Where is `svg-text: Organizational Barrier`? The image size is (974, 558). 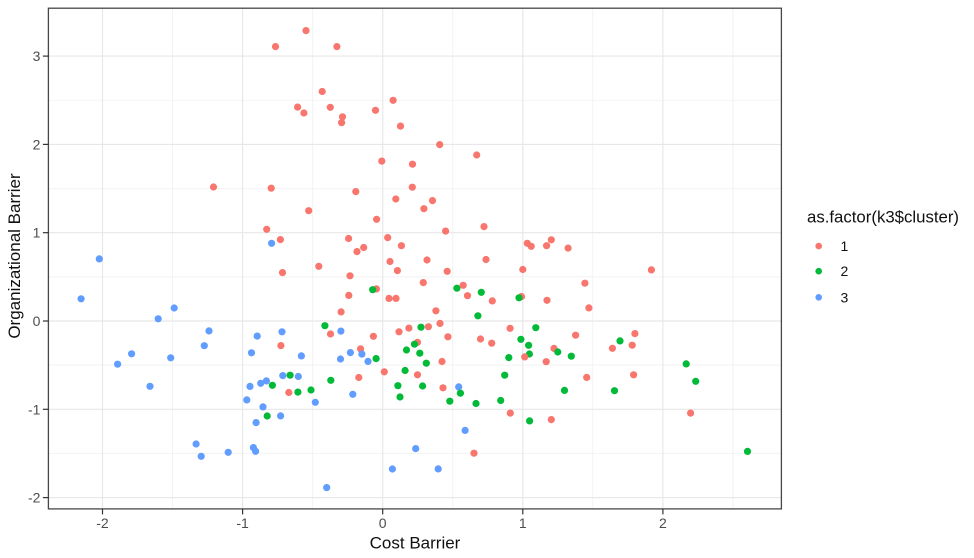
svg-text: Organizational Barrier is located at coordinates (14, 256).